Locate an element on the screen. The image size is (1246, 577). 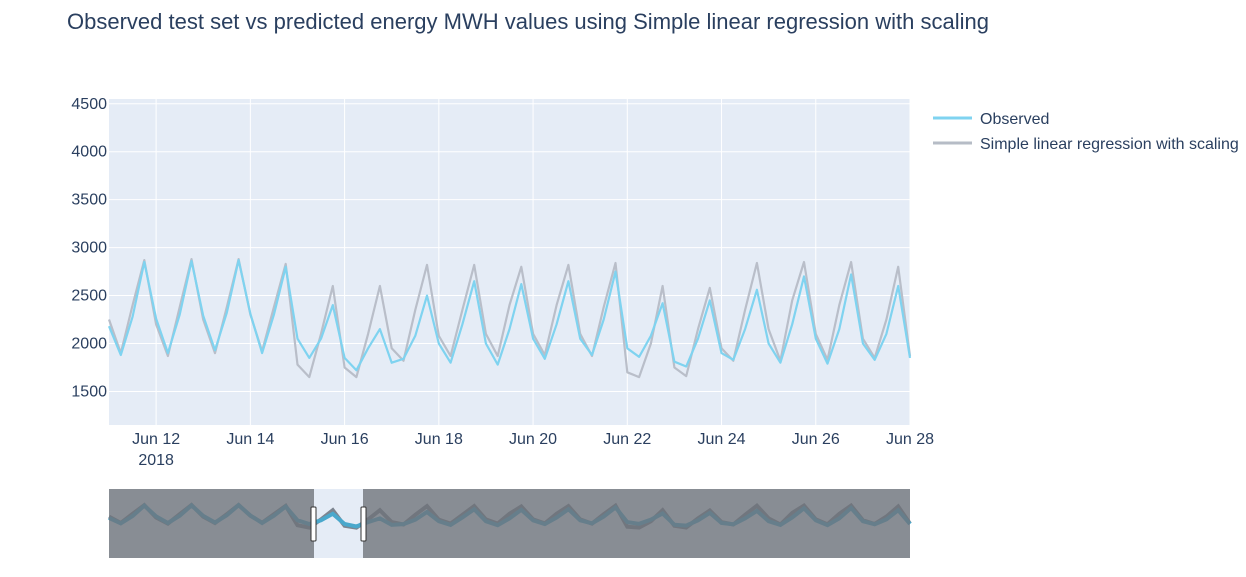
y-tick-label: 2000 is located at coordinates (89, 344).